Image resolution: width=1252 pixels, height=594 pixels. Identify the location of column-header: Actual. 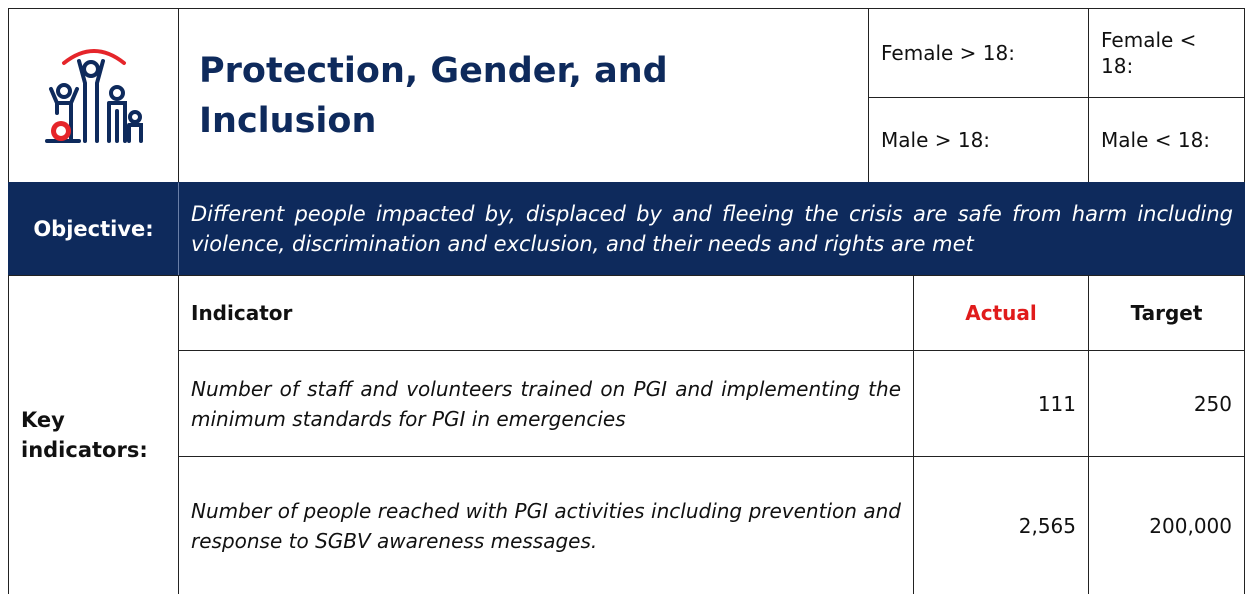
(1000, 312).